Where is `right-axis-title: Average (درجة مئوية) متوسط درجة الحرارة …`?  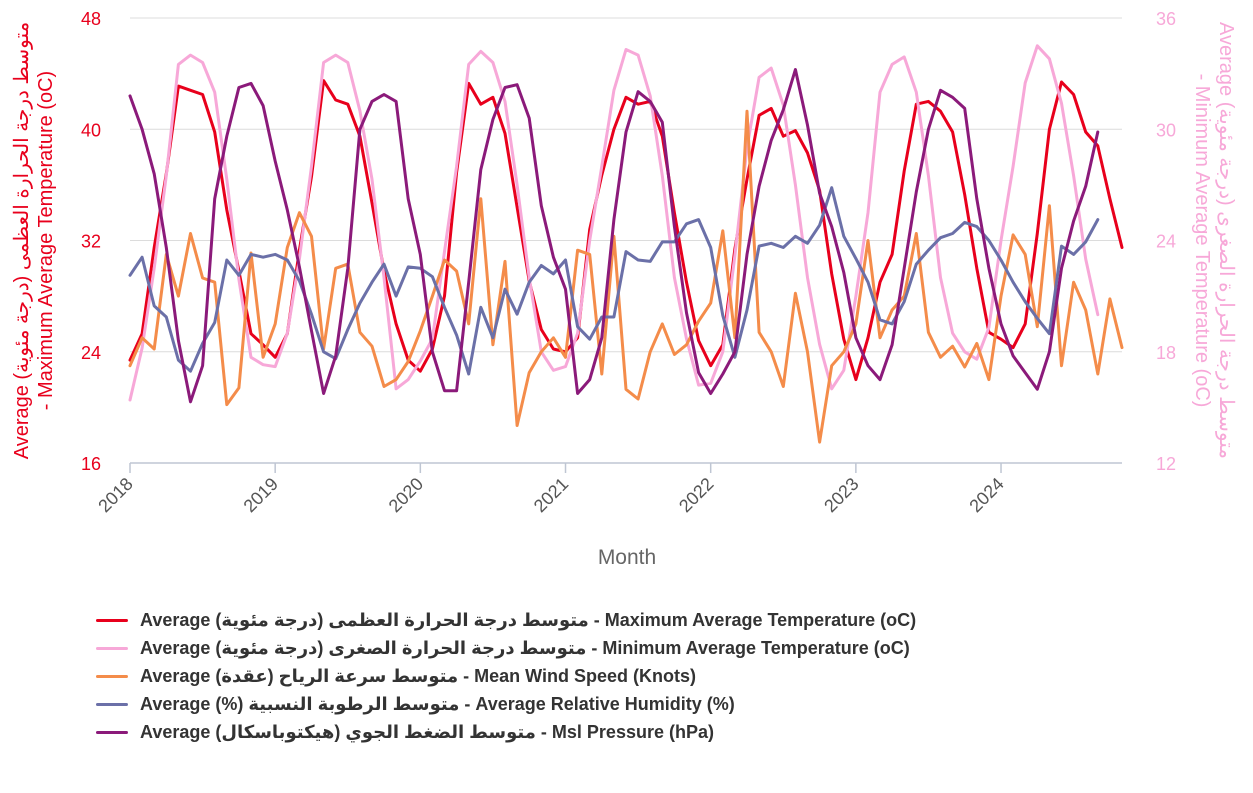
right-axis-title: Average (درجة مئوية) متوسط درجة الحرارة … is located at coordinates (1214, 240).